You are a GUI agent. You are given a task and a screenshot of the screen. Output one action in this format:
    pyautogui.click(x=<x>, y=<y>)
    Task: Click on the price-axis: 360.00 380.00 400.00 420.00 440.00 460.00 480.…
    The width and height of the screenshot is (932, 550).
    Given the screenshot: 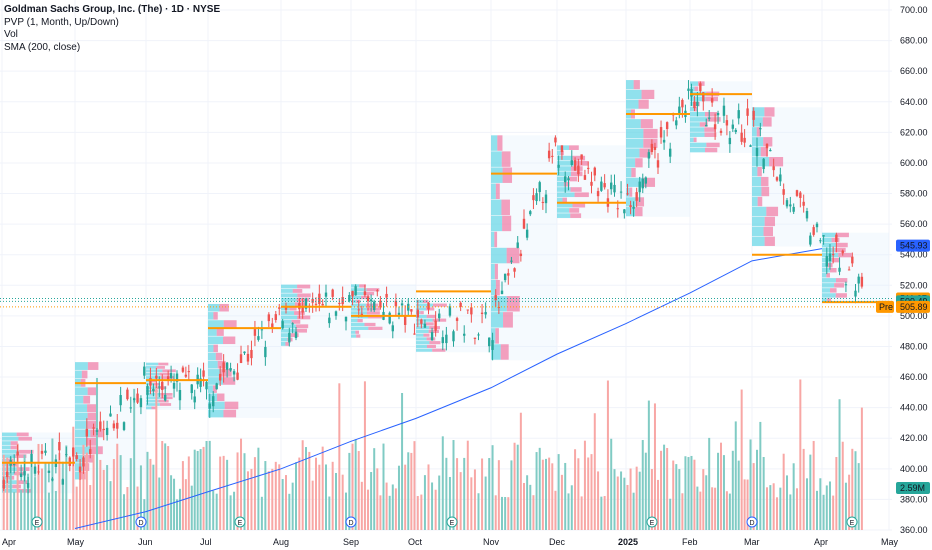 What is the action you would take?
    pyautogui.click(x=914, y=270)
    